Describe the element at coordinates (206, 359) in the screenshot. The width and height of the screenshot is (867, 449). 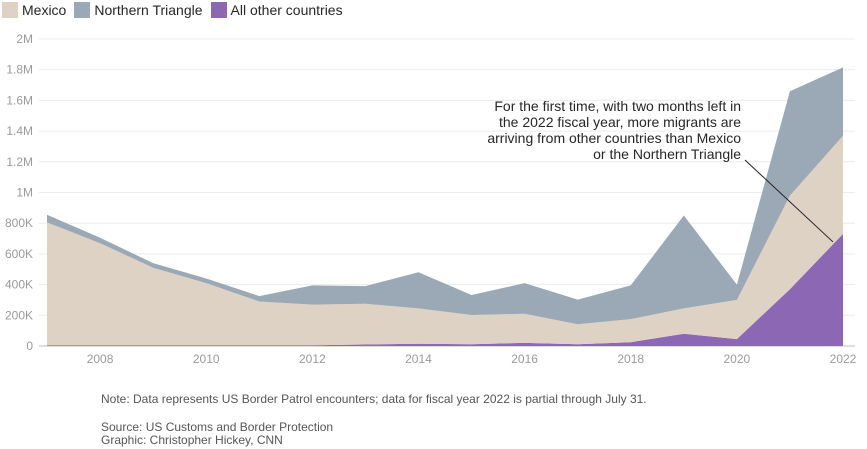
I see `x-tick-label: 2010` at that location.